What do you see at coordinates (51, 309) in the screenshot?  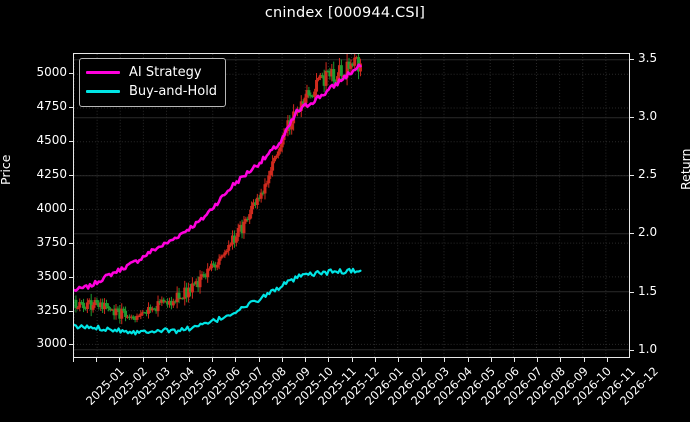 I see `y-tick-left: 3250` at bounding box center [51, 309].